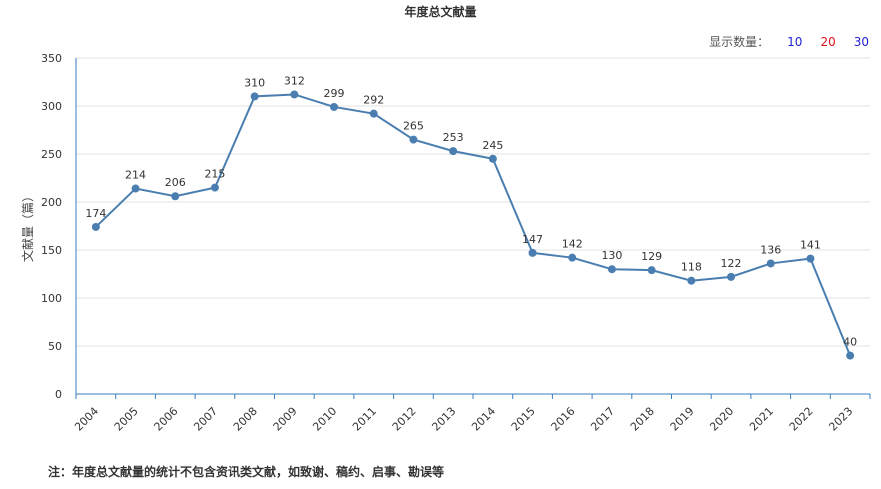 The width and height of the screenshot is (881, 489). What do you see at coordinates (51, 298) in the screenshot?
I see `y-tick-label: 100` at bounding box center [51, 298].